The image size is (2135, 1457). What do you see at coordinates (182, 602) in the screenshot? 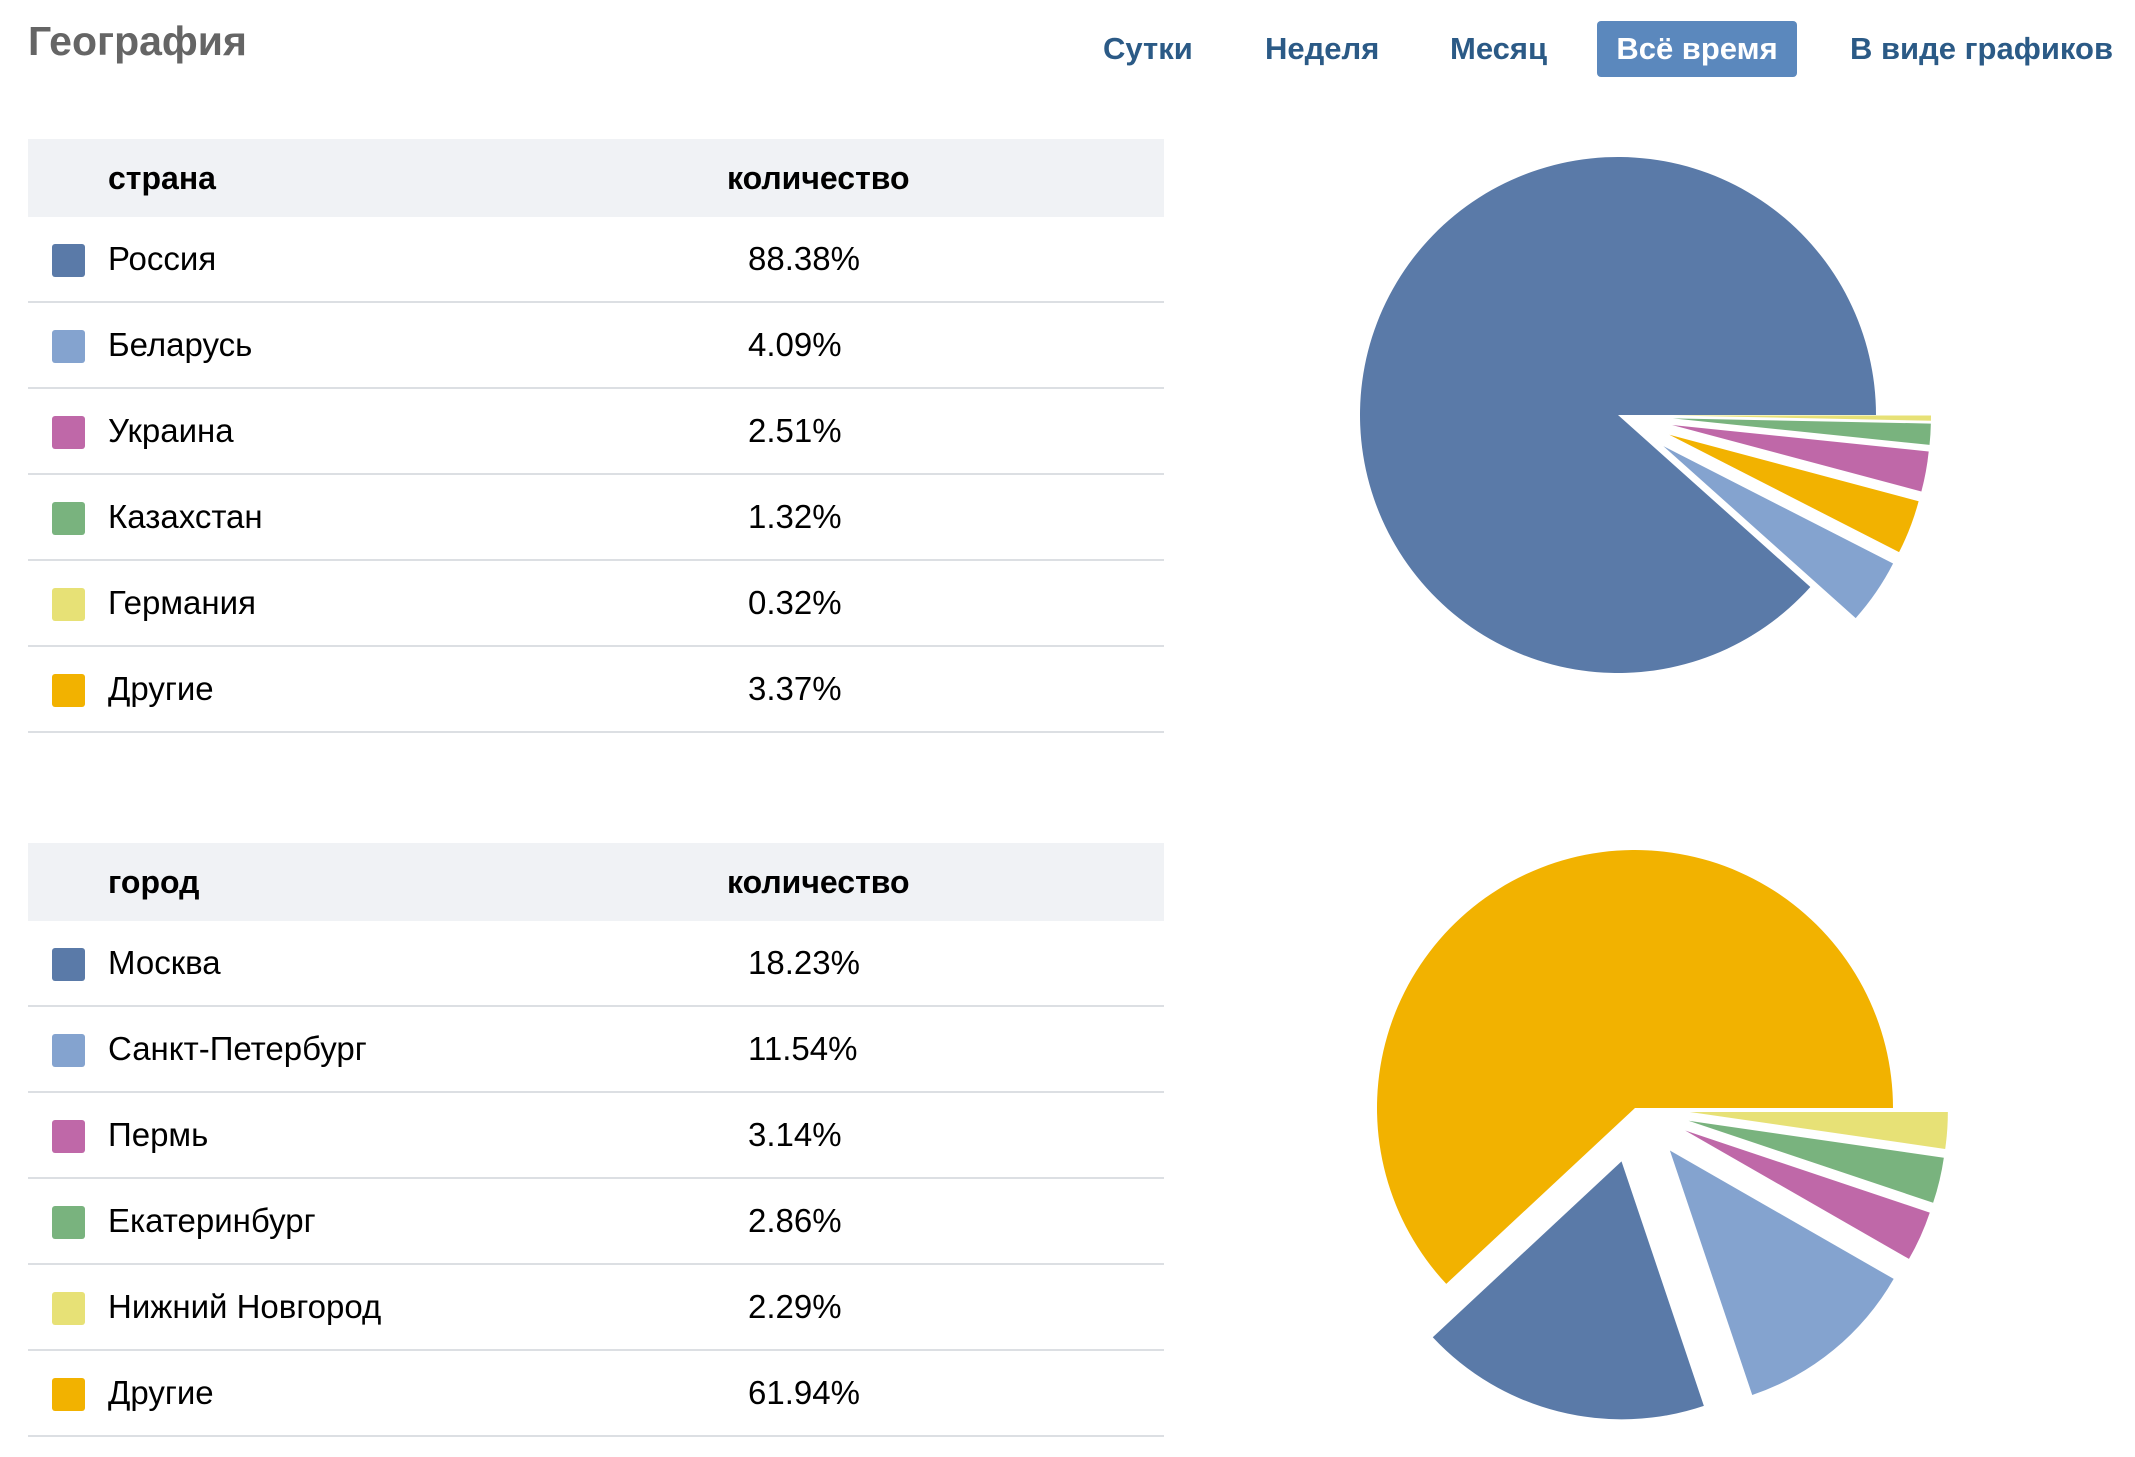
I see `country-name: Германия` at bounding box center [182, 602].